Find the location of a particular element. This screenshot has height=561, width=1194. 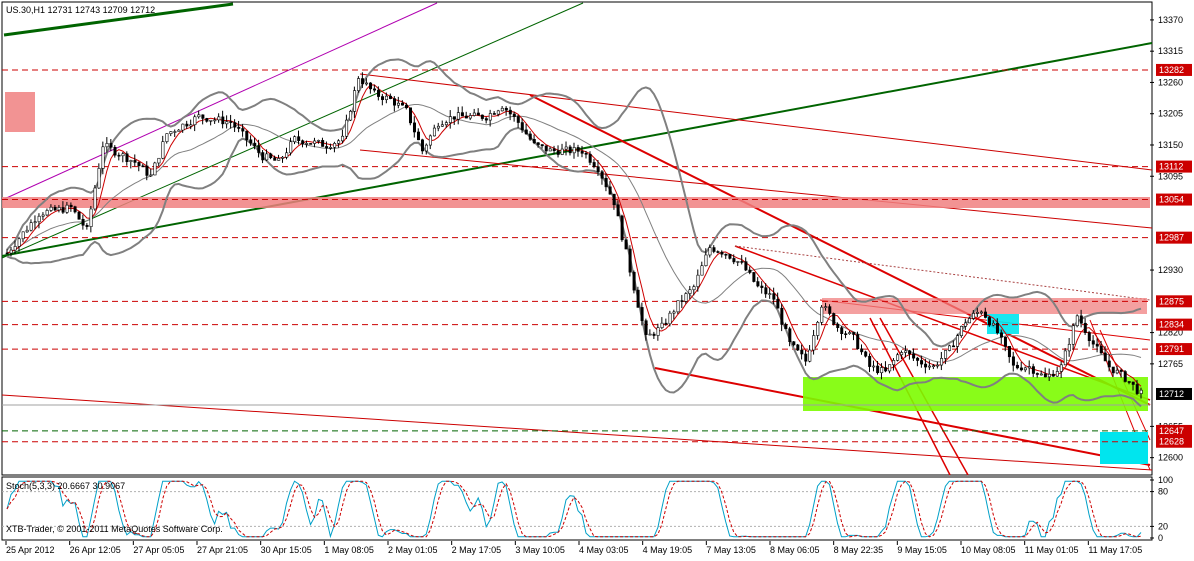

zone-pink-left is located at coordinates (20, 112).